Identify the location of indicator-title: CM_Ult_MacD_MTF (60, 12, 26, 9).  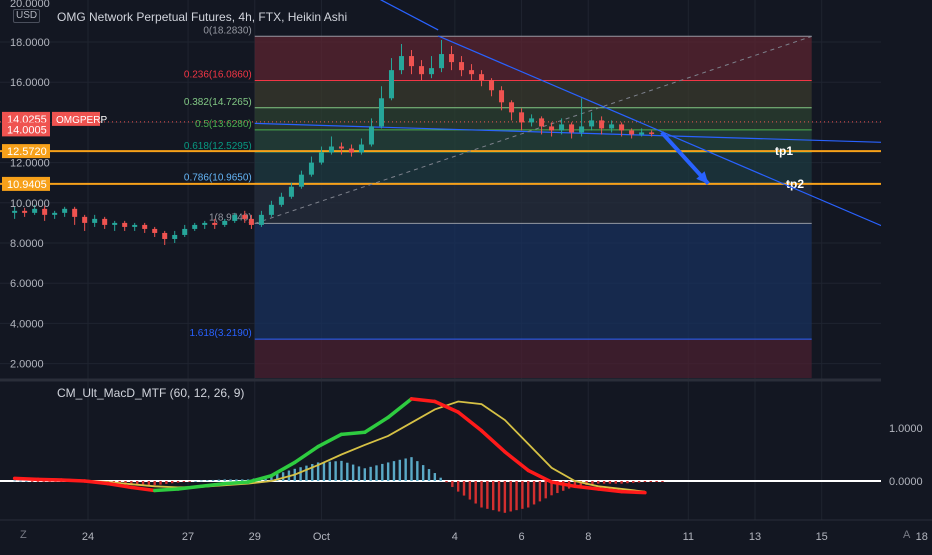
(151, 393).